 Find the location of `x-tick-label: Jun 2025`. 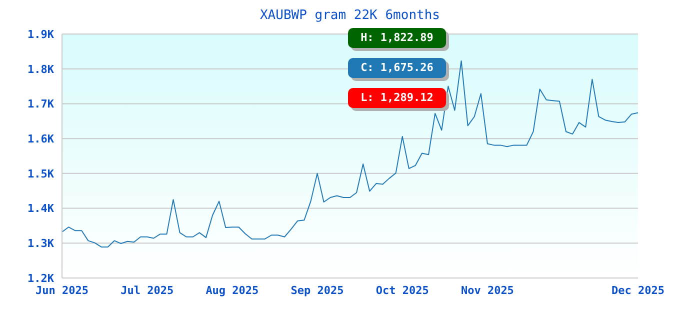

x-tick-label: Jun 2025 is located at coordinates (62, 290).